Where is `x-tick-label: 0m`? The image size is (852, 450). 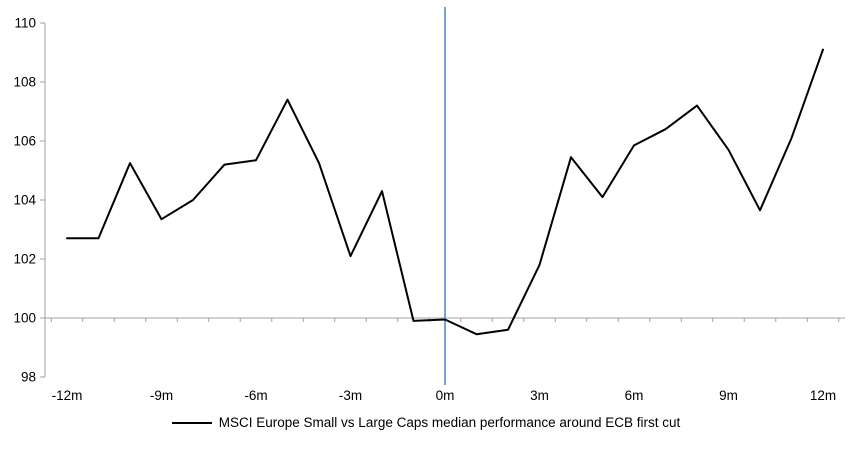 x-tick-label: 0m is located at coordinates (445, 395).